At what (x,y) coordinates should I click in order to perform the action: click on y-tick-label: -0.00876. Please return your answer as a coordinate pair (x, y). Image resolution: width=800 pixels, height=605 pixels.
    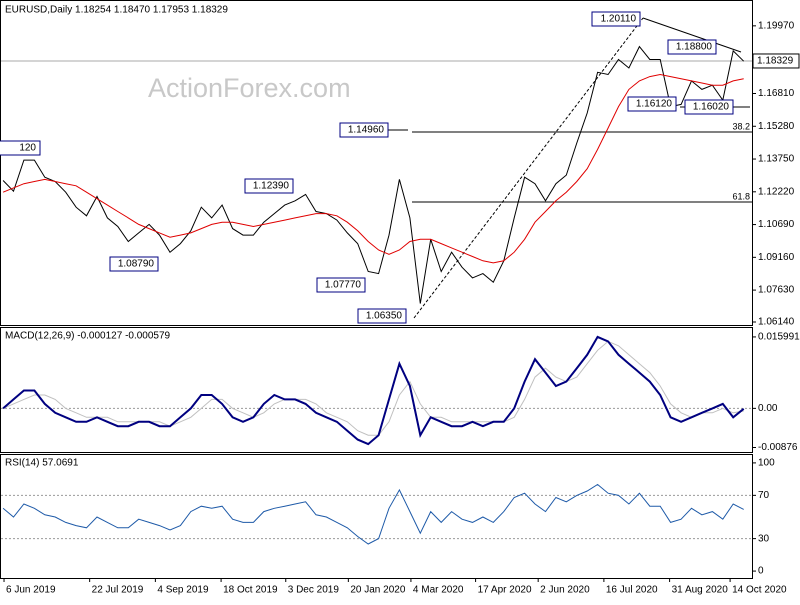
    Looking at the image, I should click on (778, 447).